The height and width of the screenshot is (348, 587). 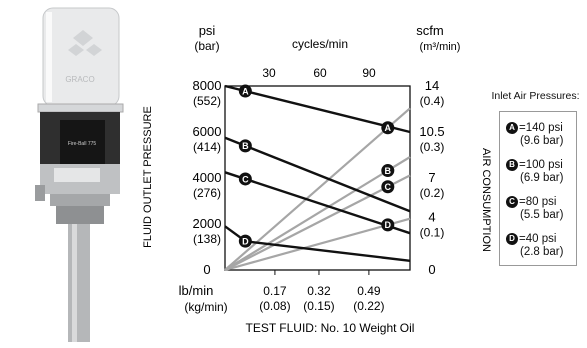 What do you see at coordinates (512, 165) in the screenshot?
I see `legend-marker-b: B` at bounding box center [512, 165].